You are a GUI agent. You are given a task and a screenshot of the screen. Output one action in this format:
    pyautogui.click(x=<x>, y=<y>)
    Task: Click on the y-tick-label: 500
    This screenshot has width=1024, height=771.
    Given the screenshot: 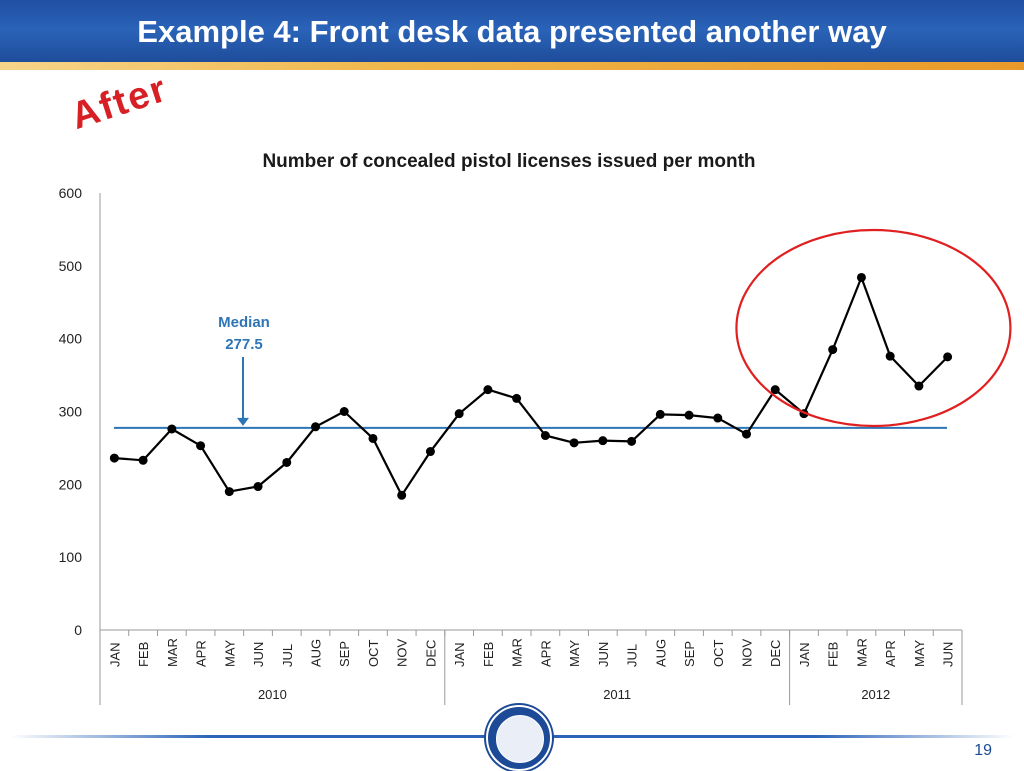 What is the action you would take?
    pyautogui.click(x=71, y=266)
    